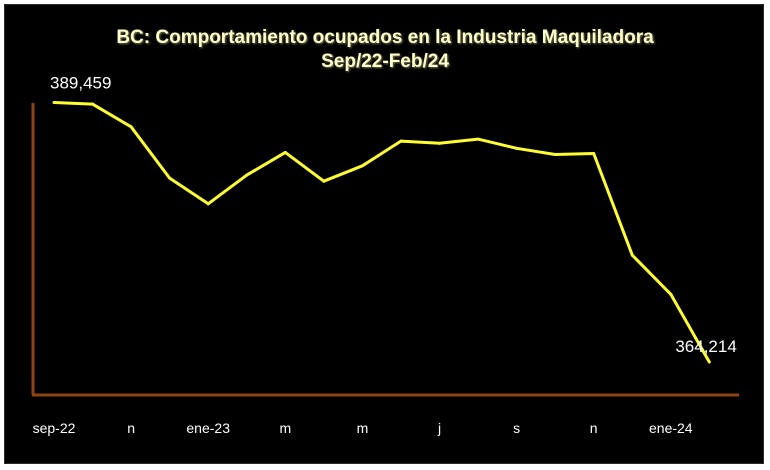 This screenshot has width=770, height=470. Describe the element at coordinates (671, 428) in the screenshot. I see `x-tick-label: ene-24` at that location.